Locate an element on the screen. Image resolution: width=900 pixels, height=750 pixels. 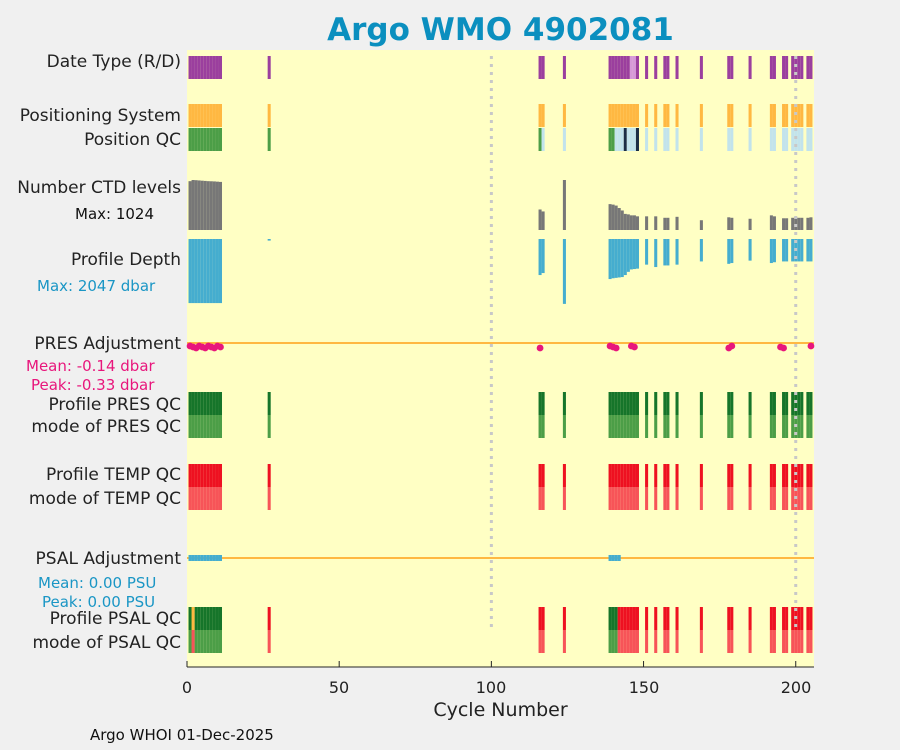
psal-adjust-point is located at coordinates (208, 558).